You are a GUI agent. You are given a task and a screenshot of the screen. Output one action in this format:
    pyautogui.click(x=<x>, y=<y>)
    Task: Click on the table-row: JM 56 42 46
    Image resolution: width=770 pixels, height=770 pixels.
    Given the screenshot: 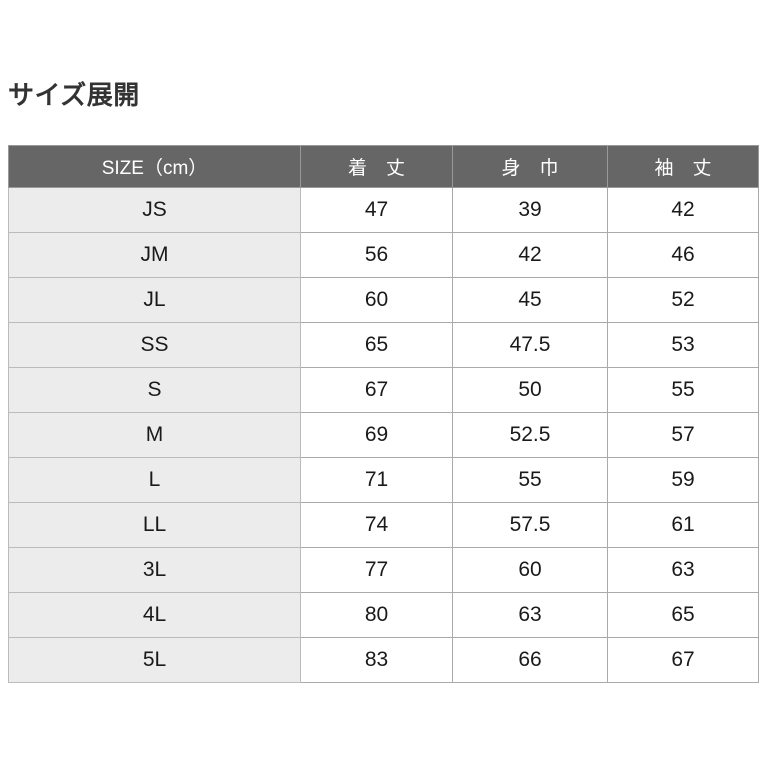 What is the action you would take?
    pyautogui.click(x=383, y=255)
    